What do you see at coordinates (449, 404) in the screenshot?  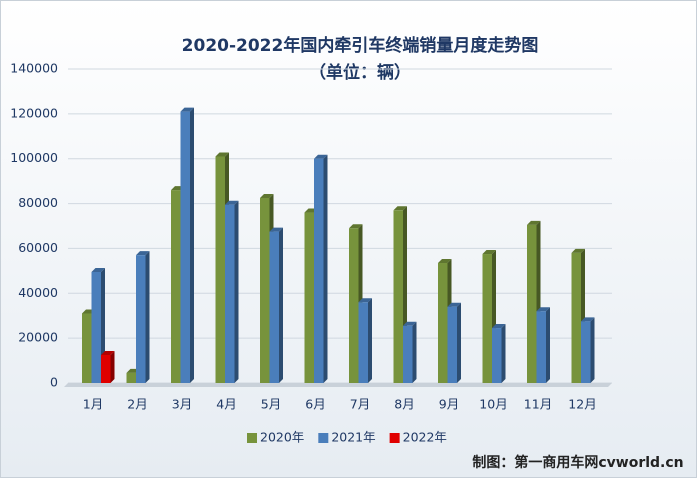 I see `x-tick-label: 9月` at bounding box center [449, 404].